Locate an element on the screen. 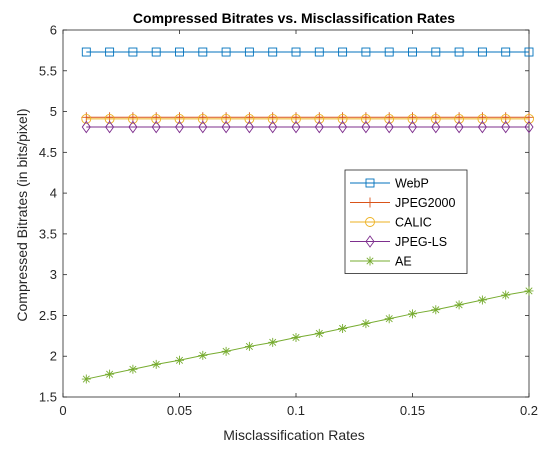  series-jpeg-ls is located at coordinates (307, 127).